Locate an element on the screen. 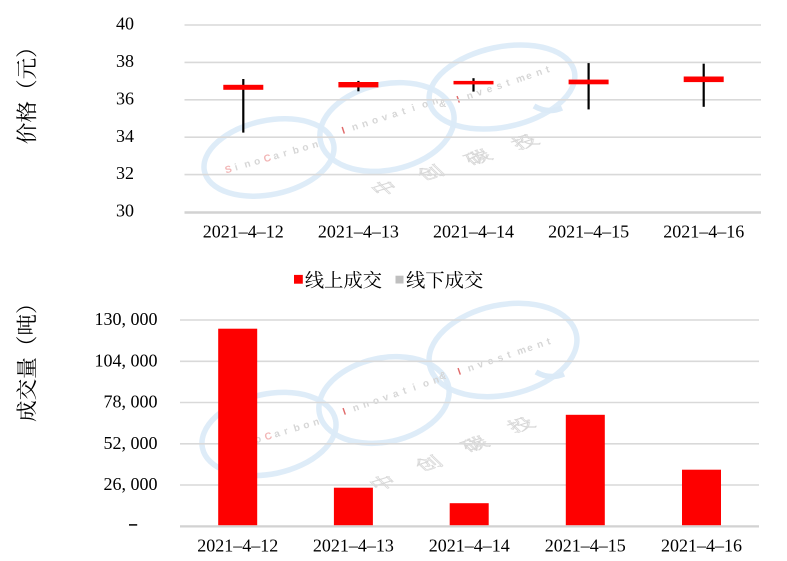 The image size is (787, 561). svg-text: 26, 000 is located at coordinates (131, 484).